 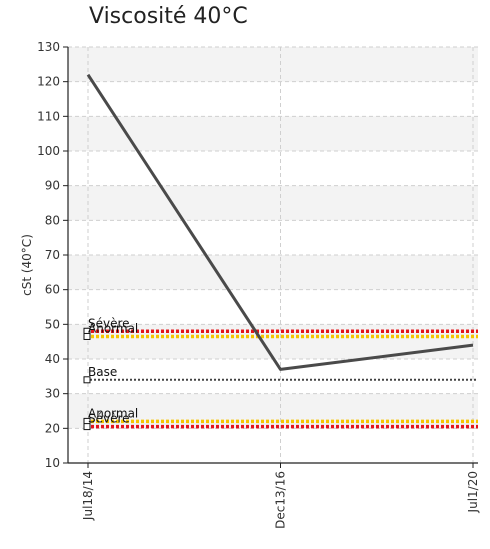 What do you see at coordinates (48, 116) in the screenshot?
I see `y-tick-label: 110` at bounding box center [48, 116].